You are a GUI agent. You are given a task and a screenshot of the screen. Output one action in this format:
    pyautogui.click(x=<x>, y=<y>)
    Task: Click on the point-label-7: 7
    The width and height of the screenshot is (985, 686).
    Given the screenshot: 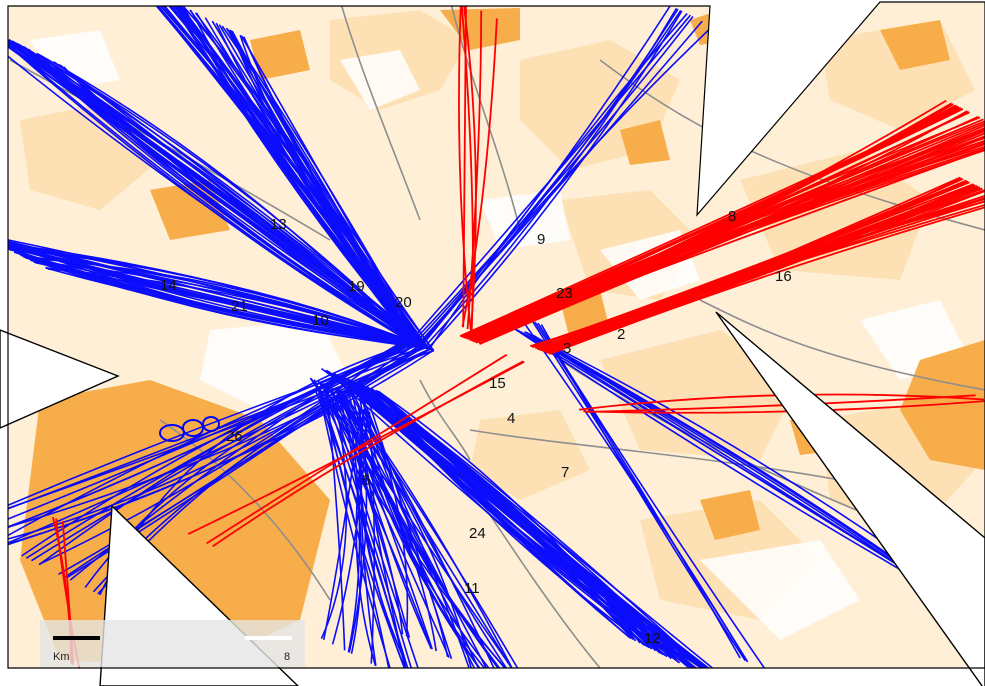 What is the action you would take?
    pyautogui.click(x=565, y=472)
    